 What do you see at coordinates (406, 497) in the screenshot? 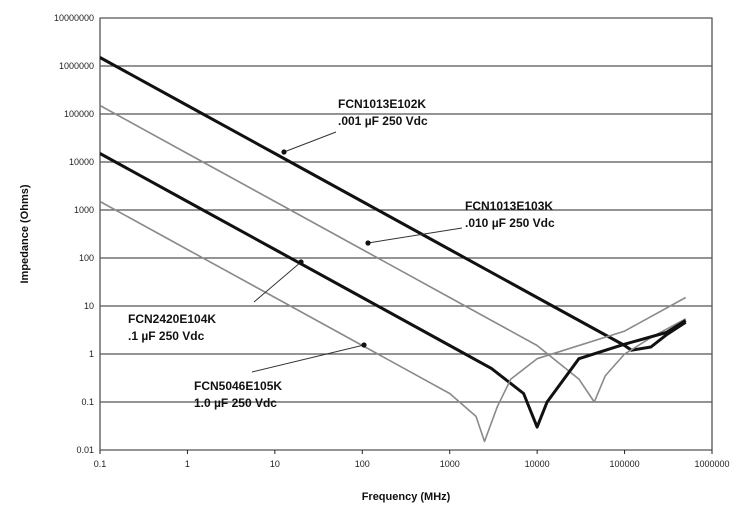
I see `x-axis-title: Frequency (MHz)` at bounding box center [406, 497].